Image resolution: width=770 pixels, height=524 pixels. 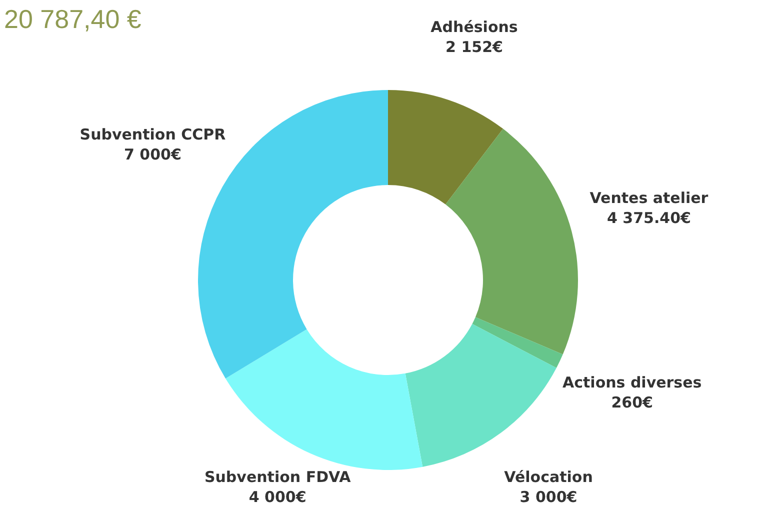 I want to click on slice-label: Actions diverses, so click(x=632, y=382).